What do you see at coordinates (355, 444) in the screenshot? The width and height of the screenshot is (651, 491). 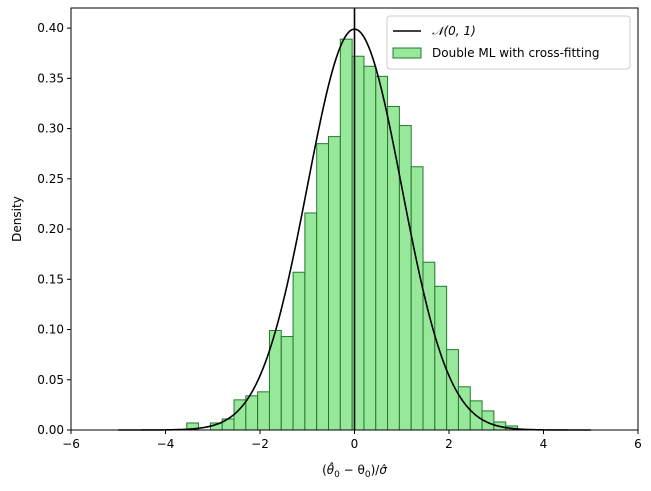 I see `x-tick-label: 0` at bounding box center [355, 444].